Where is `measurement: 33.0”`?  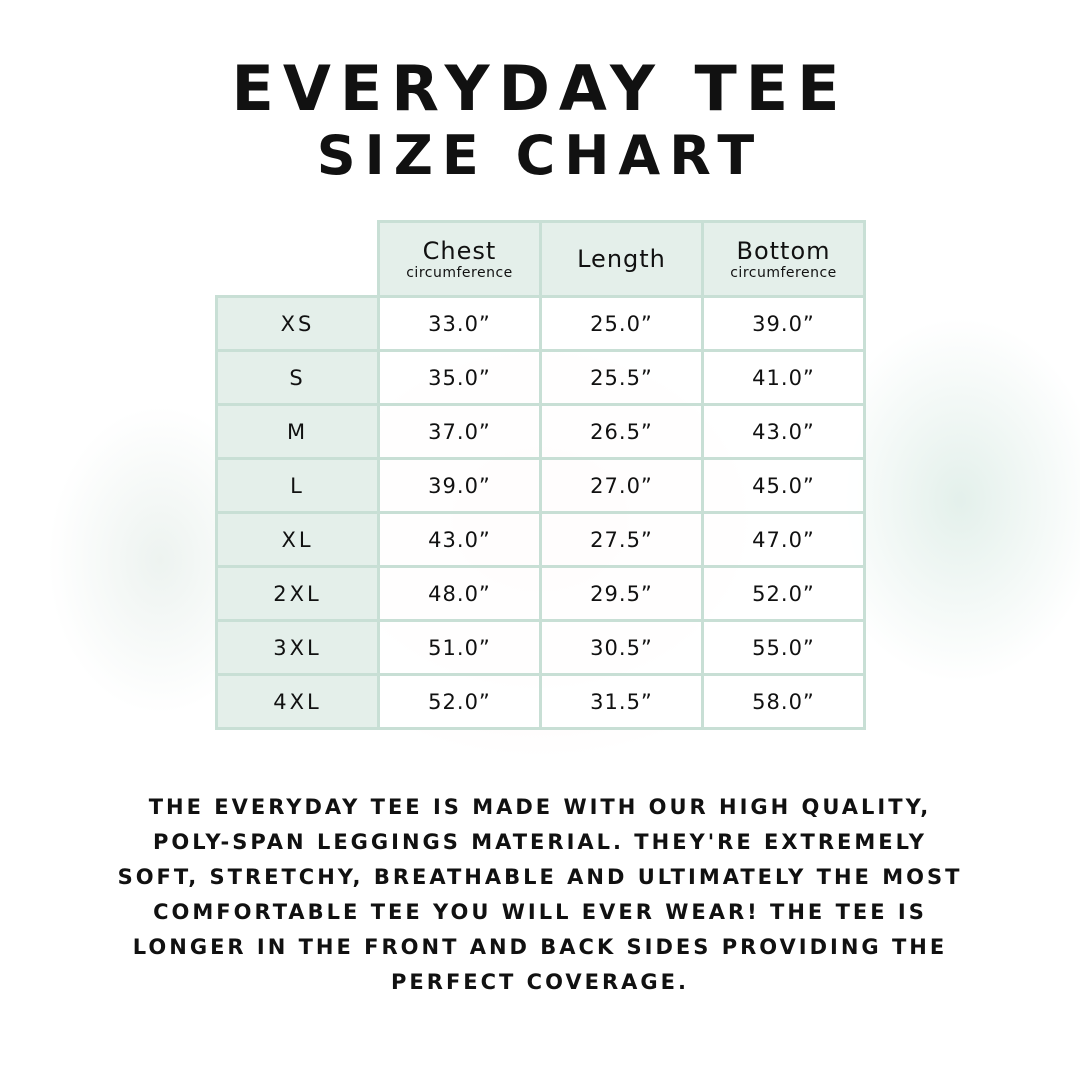
measurement: 33.0” is located at coordinates (459, 323).